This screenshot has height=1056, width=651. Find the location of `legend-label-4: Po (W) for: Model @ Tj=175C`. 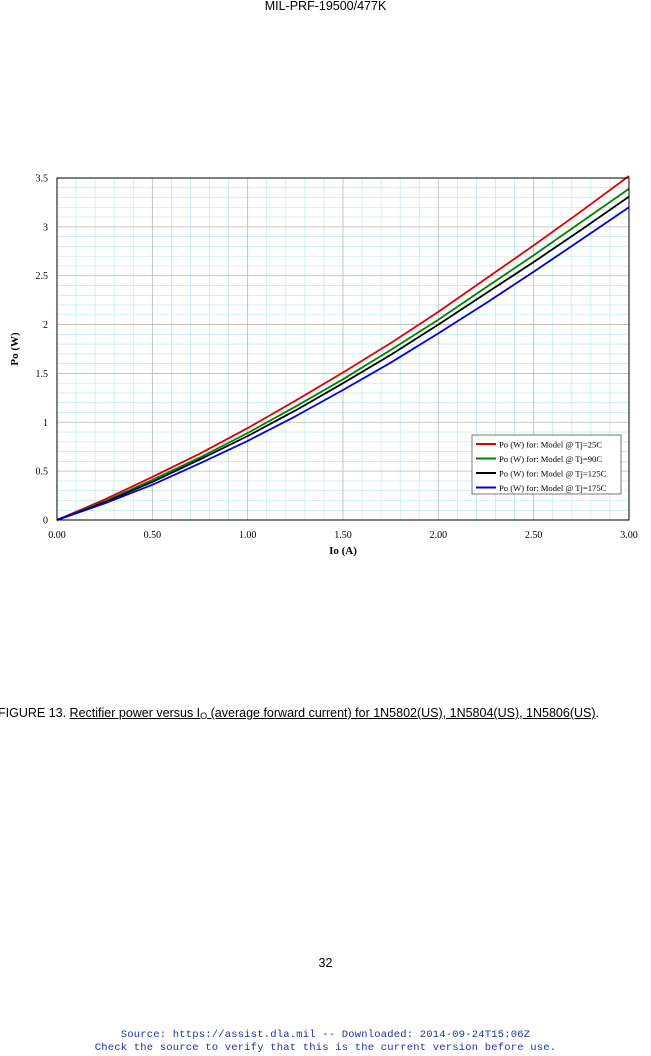

legend-label-4: Po (W) for: Model @ Tj=175C is located at coordinates (553, 488).